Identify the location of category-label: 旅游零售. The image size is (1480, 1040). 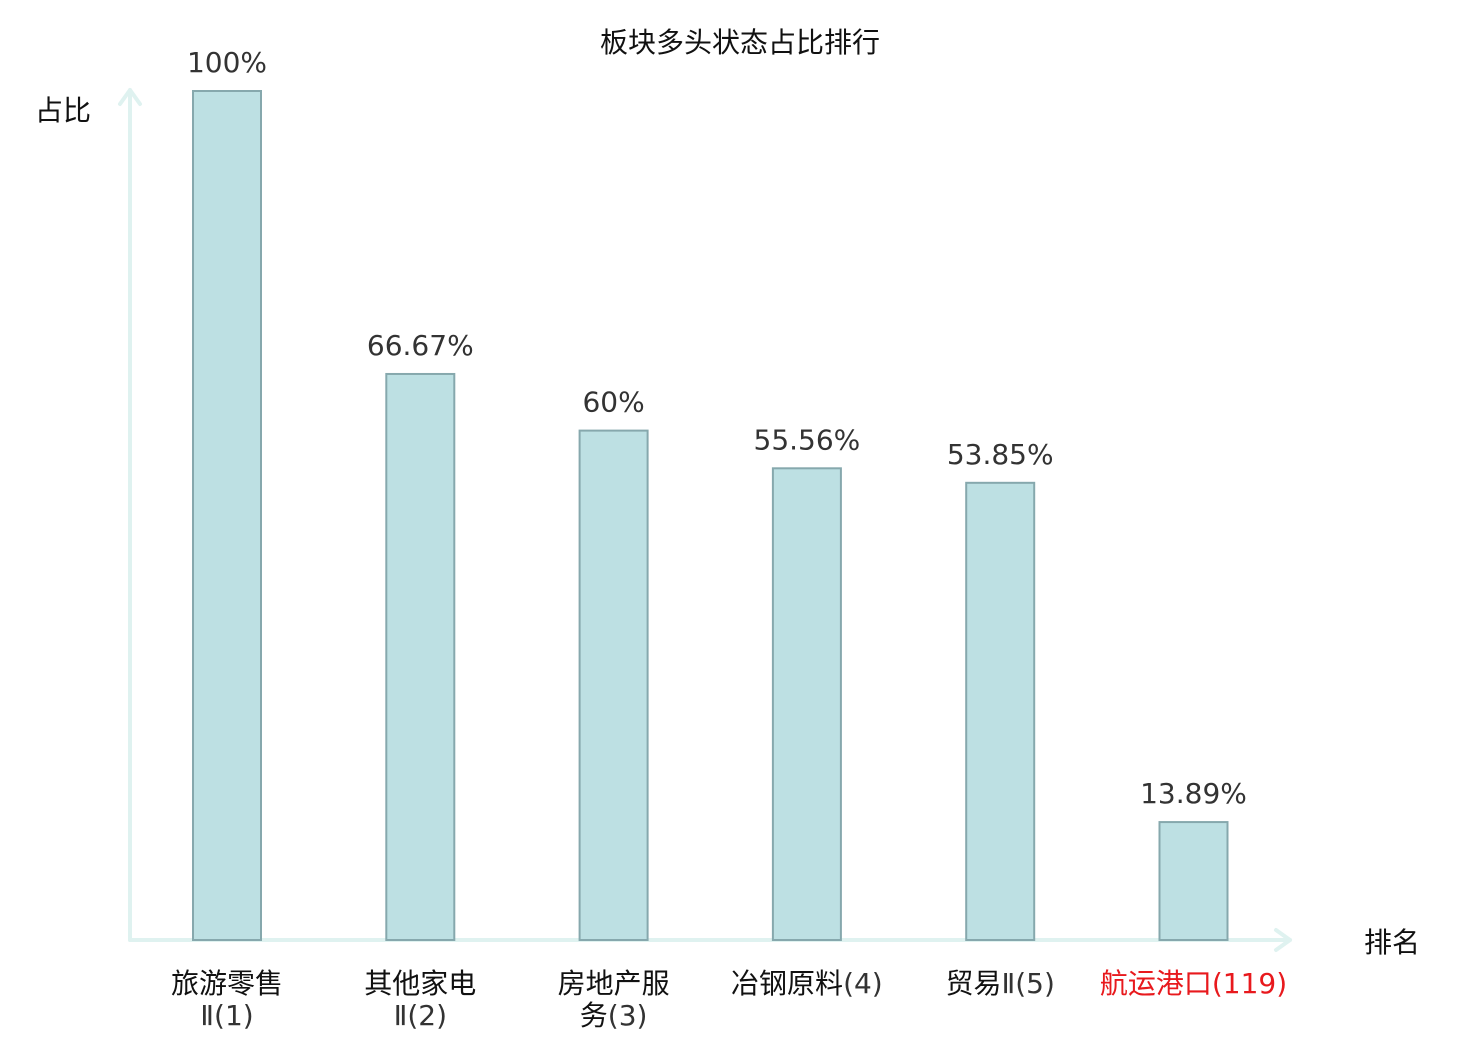
(227, 983).